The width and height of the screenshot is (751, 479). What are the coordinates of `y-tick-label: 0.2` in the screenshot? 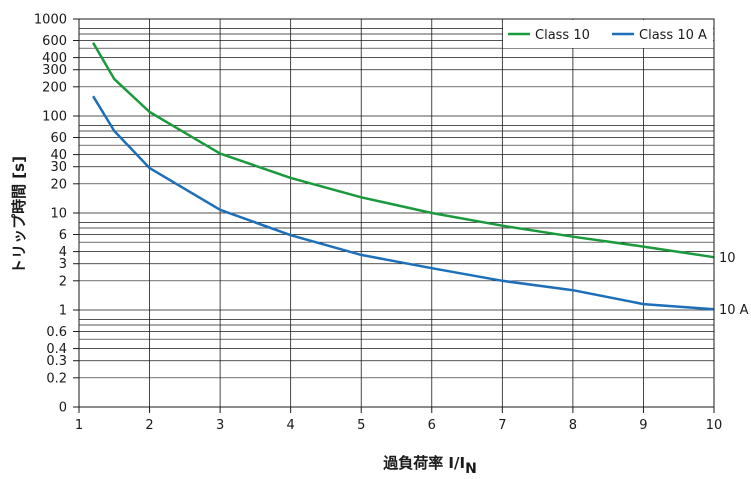 It's located at (56, 378).